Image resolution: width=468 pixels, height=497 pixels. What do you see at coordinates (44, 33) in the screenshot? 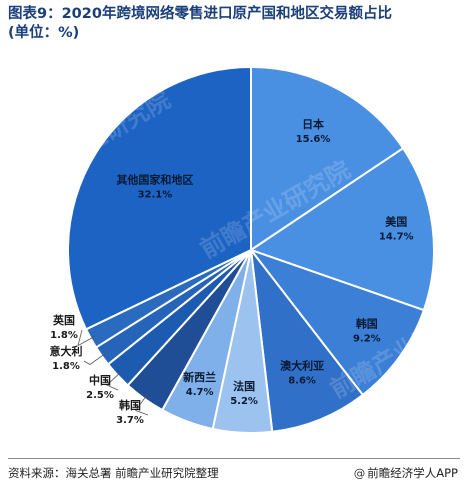
I see `title-line-2: (单位：%)` at bounding box center [44, 33].